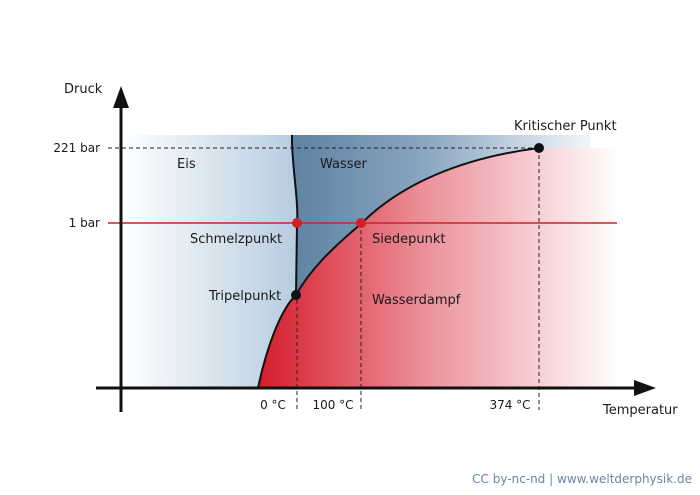  I want to click on region-label-water: Wasser, so click(344, 164).